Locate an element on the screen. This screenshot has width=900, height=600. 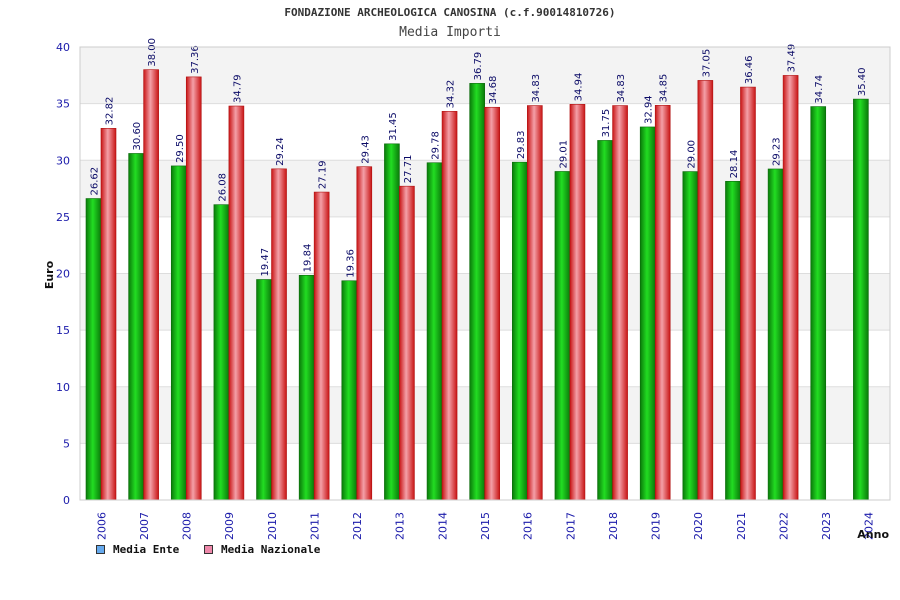
y-tick-label: 0 is located at coordinates (66, 500).